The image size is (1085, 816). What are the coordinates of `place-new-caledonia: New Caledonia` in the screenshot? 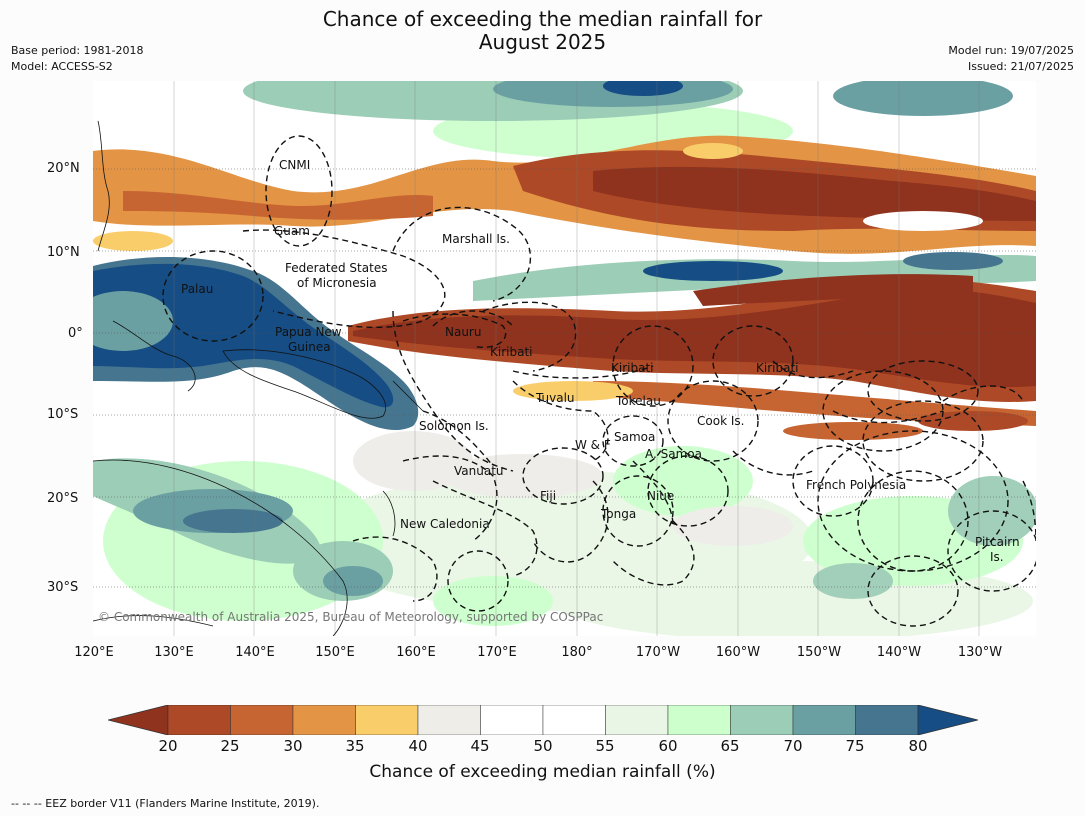 It's located at (445, 524).